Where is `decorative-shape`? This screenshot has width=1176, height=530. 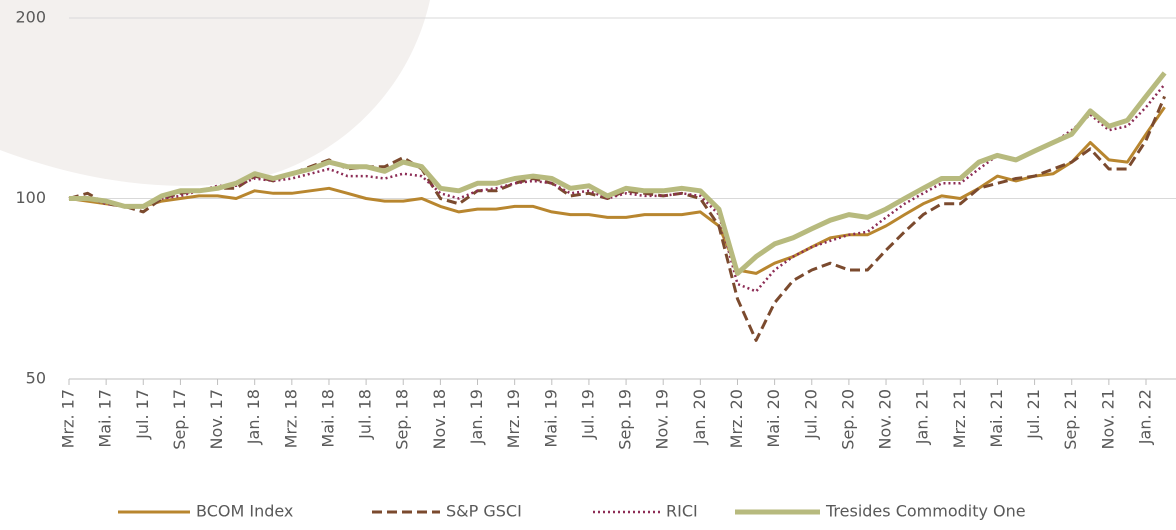
decorative-shape is located at coordinates (215, 93).